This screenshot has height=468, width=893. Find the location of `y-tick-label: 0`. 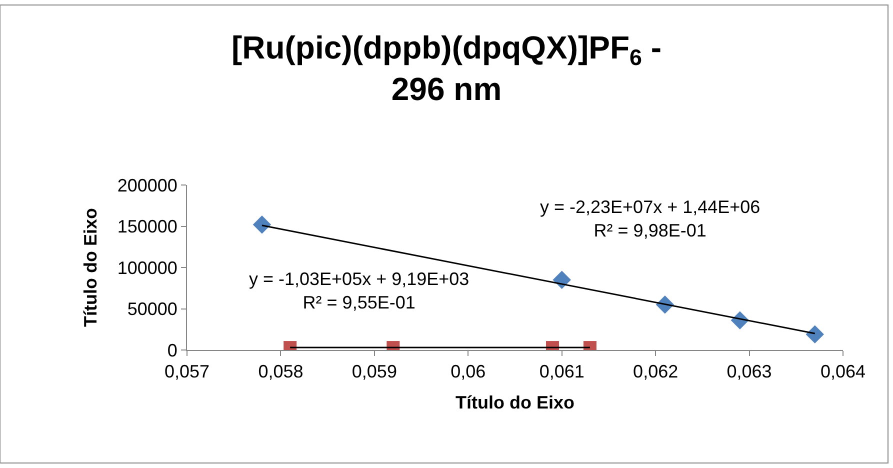

y-tick-label: 0 is located at coordinates (172, 350).